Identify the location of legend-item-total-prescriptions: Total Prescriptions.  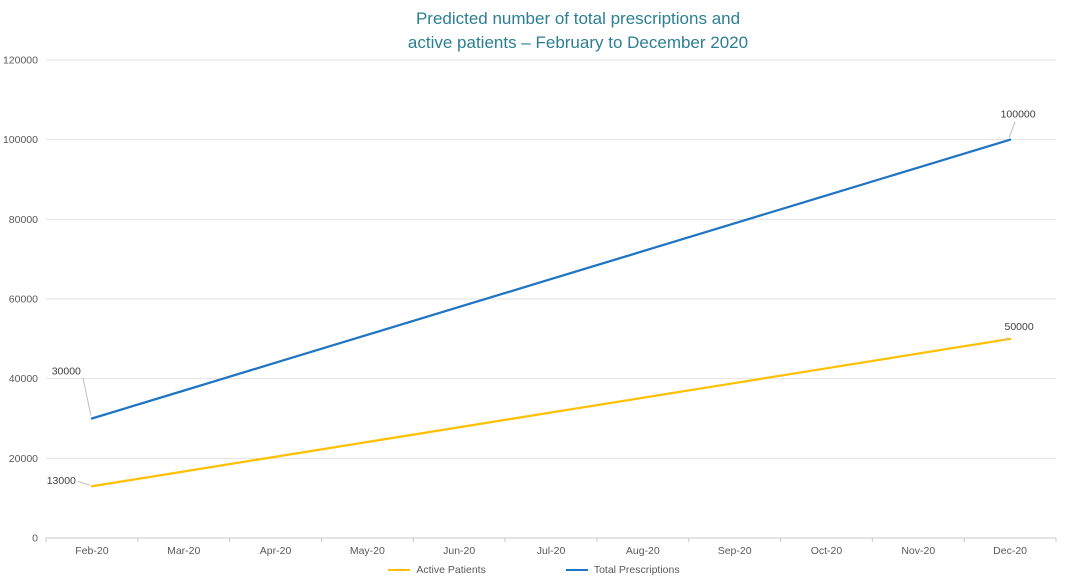
(622, 570).